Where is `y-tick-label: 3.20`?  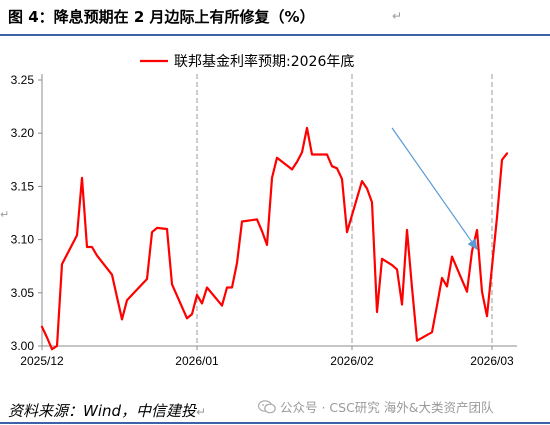
y-tick-label: 3.20 is located at coordinates (23, 133).